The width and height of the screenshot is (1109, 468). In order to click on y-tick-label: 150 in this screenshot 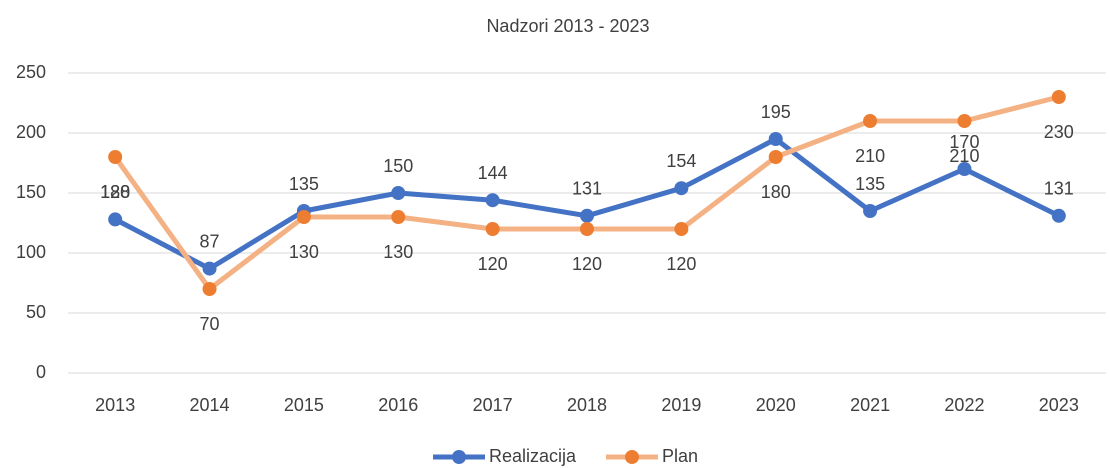, I will do `click(31, 192)`.